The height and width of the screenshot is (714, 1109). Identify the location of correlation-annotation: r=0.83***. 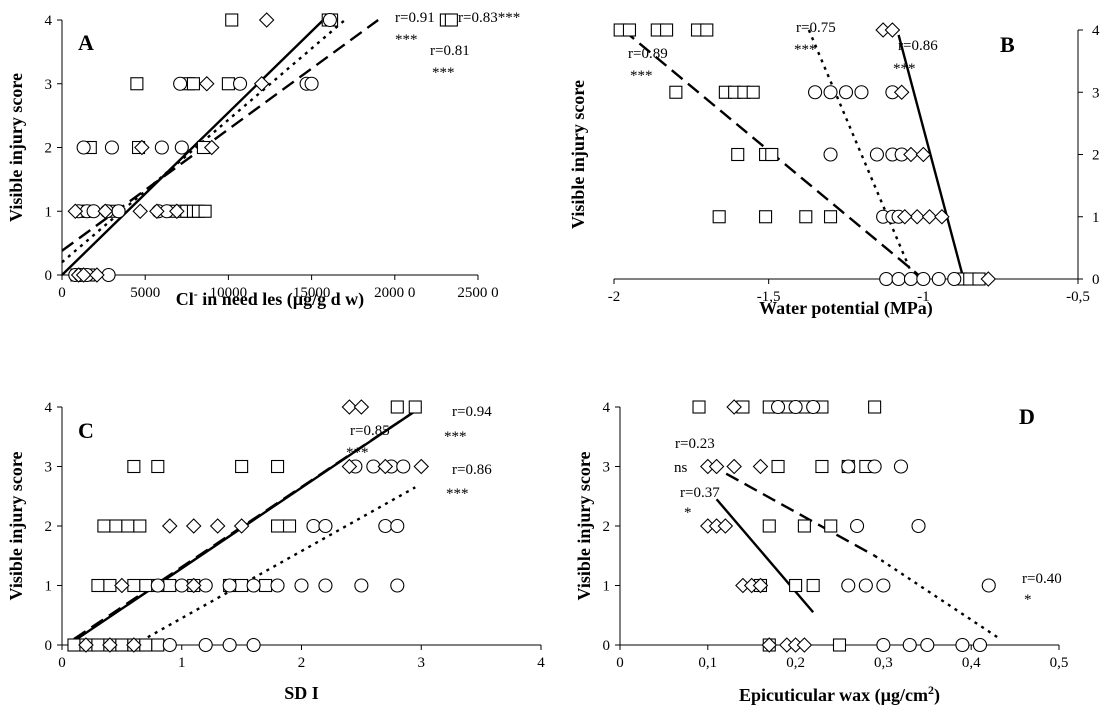
(489, 18).